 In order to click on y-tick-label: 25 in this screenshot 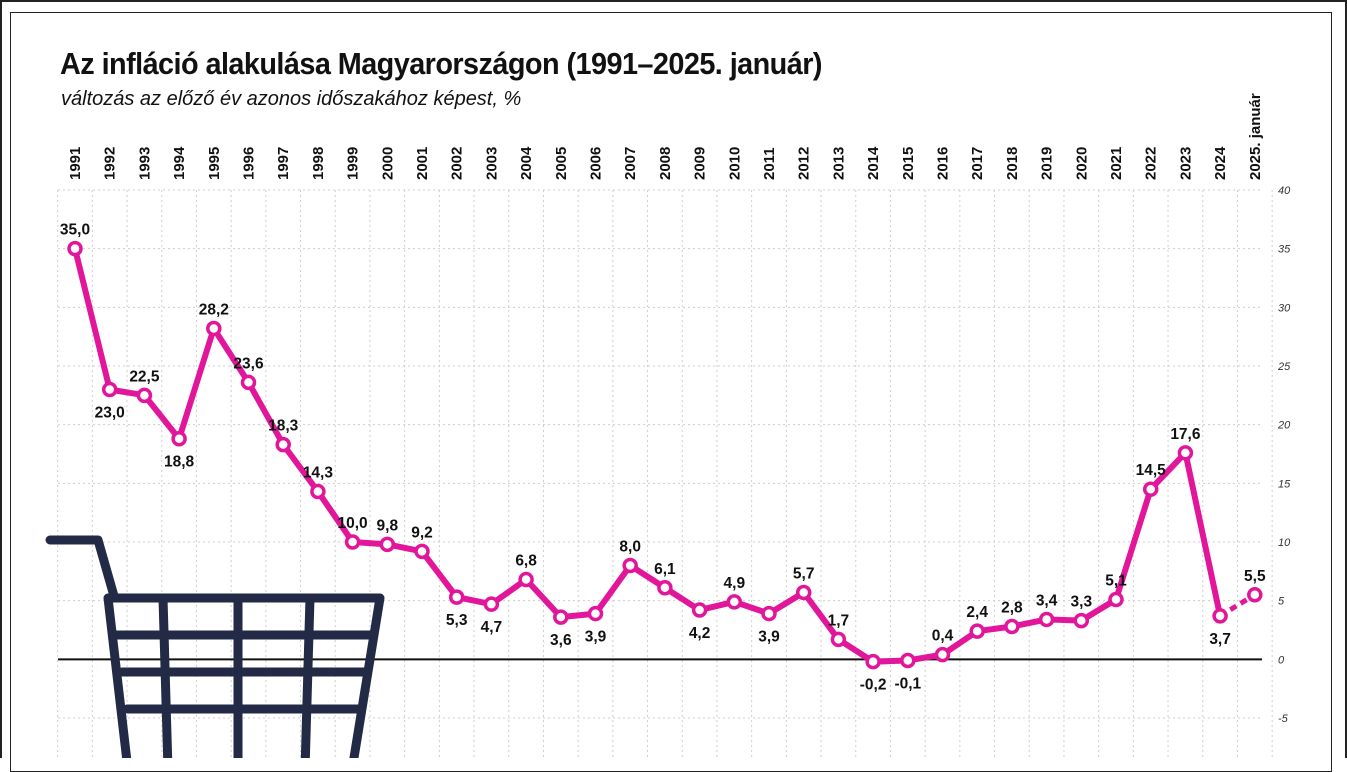, I will do `click(1284, 367)`.